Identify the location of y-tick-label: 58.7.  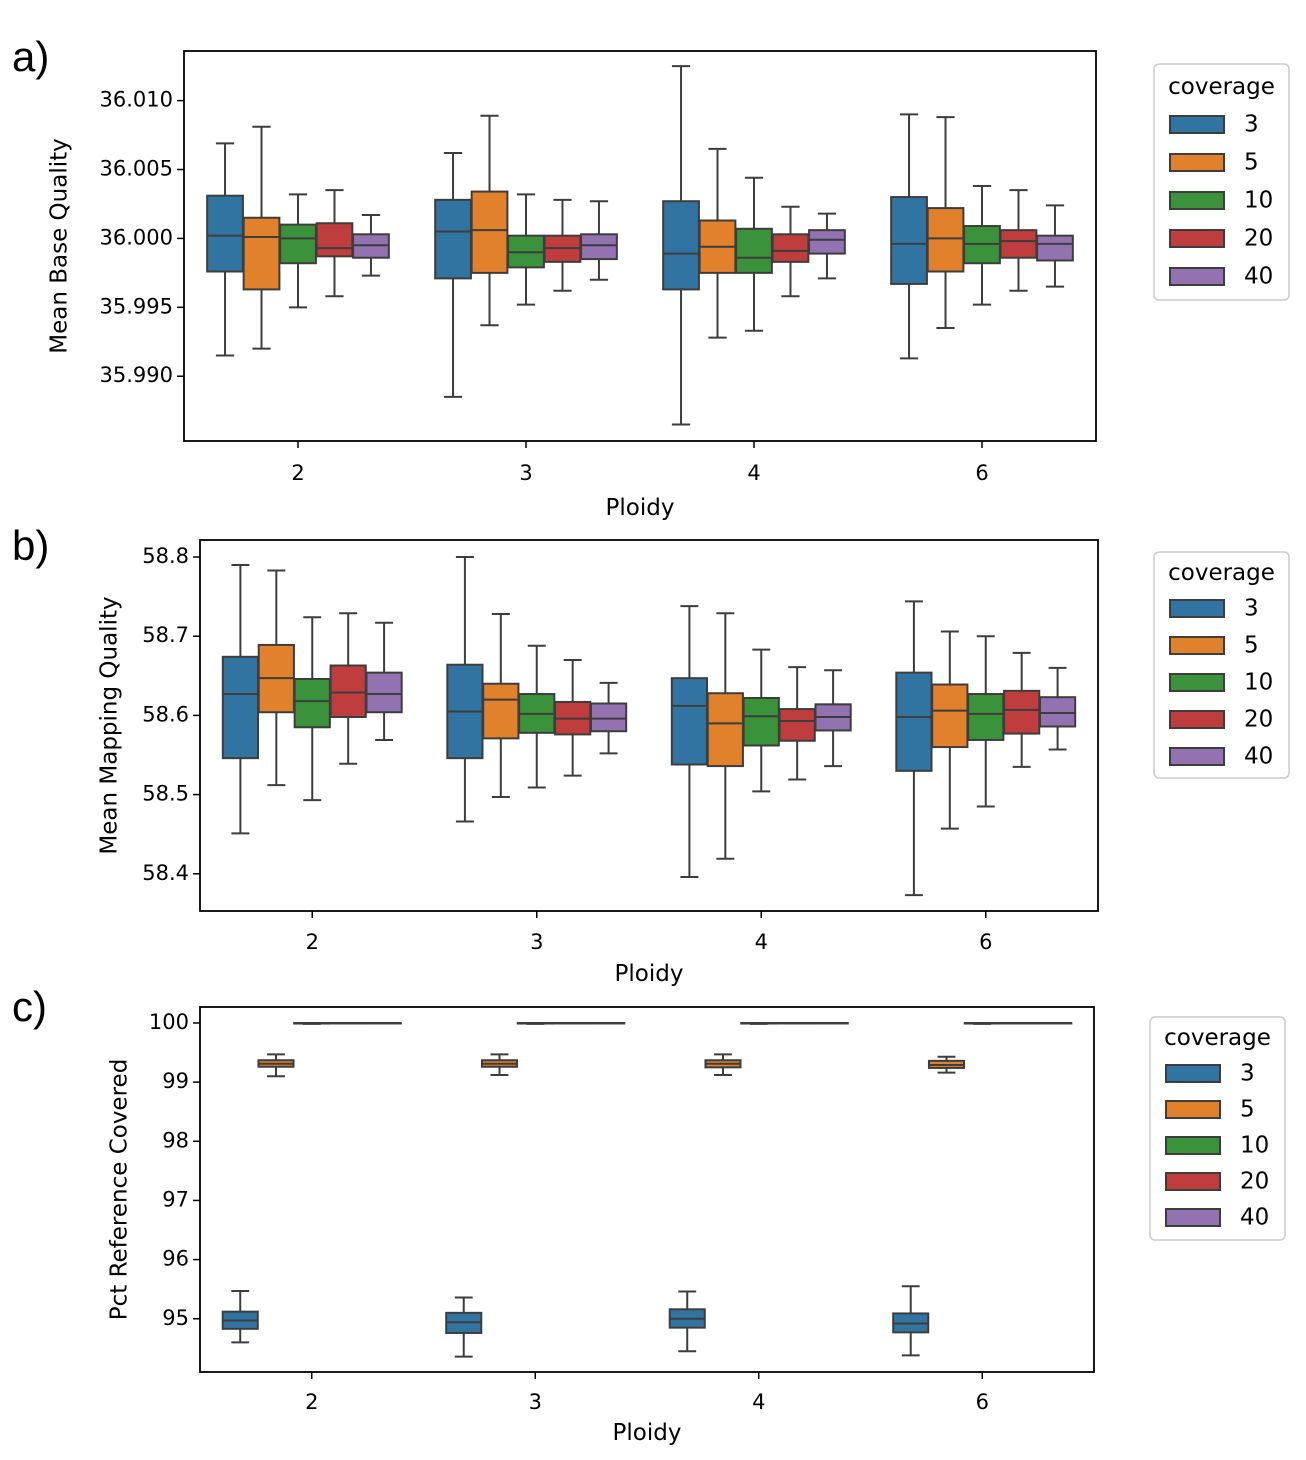
(165, 635).